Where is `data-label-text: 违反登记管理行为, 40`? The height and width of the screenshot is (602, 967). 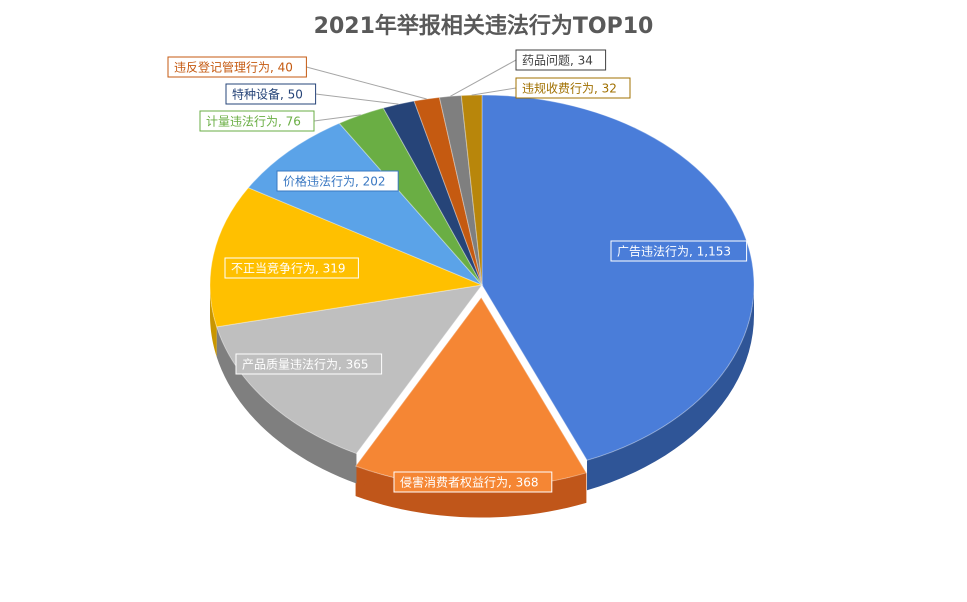 data-label-text: 违反登记管理行为, 40 is located at coordinates (233, 67).